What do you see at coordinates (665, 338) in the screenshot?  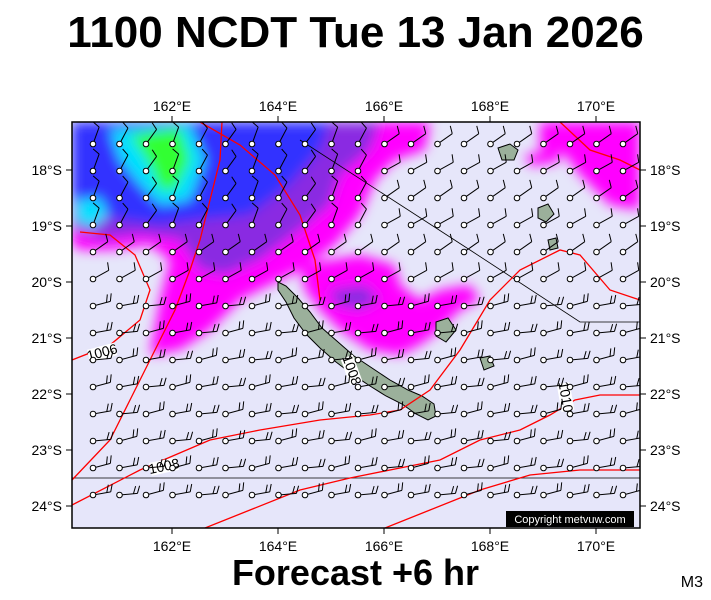 I see `latitude-labels-right: 18°S 19°S 20°S 21°S 22°S 23°S 24°S` at bounding box center [665, 338].